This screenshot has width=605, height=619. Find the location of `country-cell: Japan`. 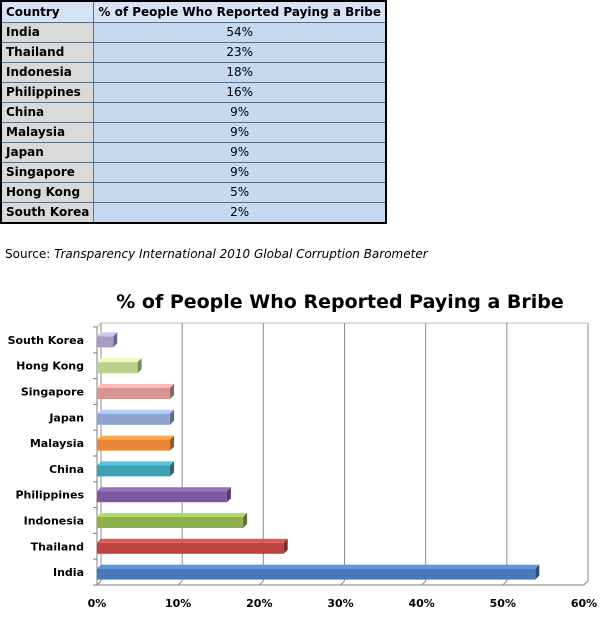

country-cell: Japan is located at coordinates (47, 152).